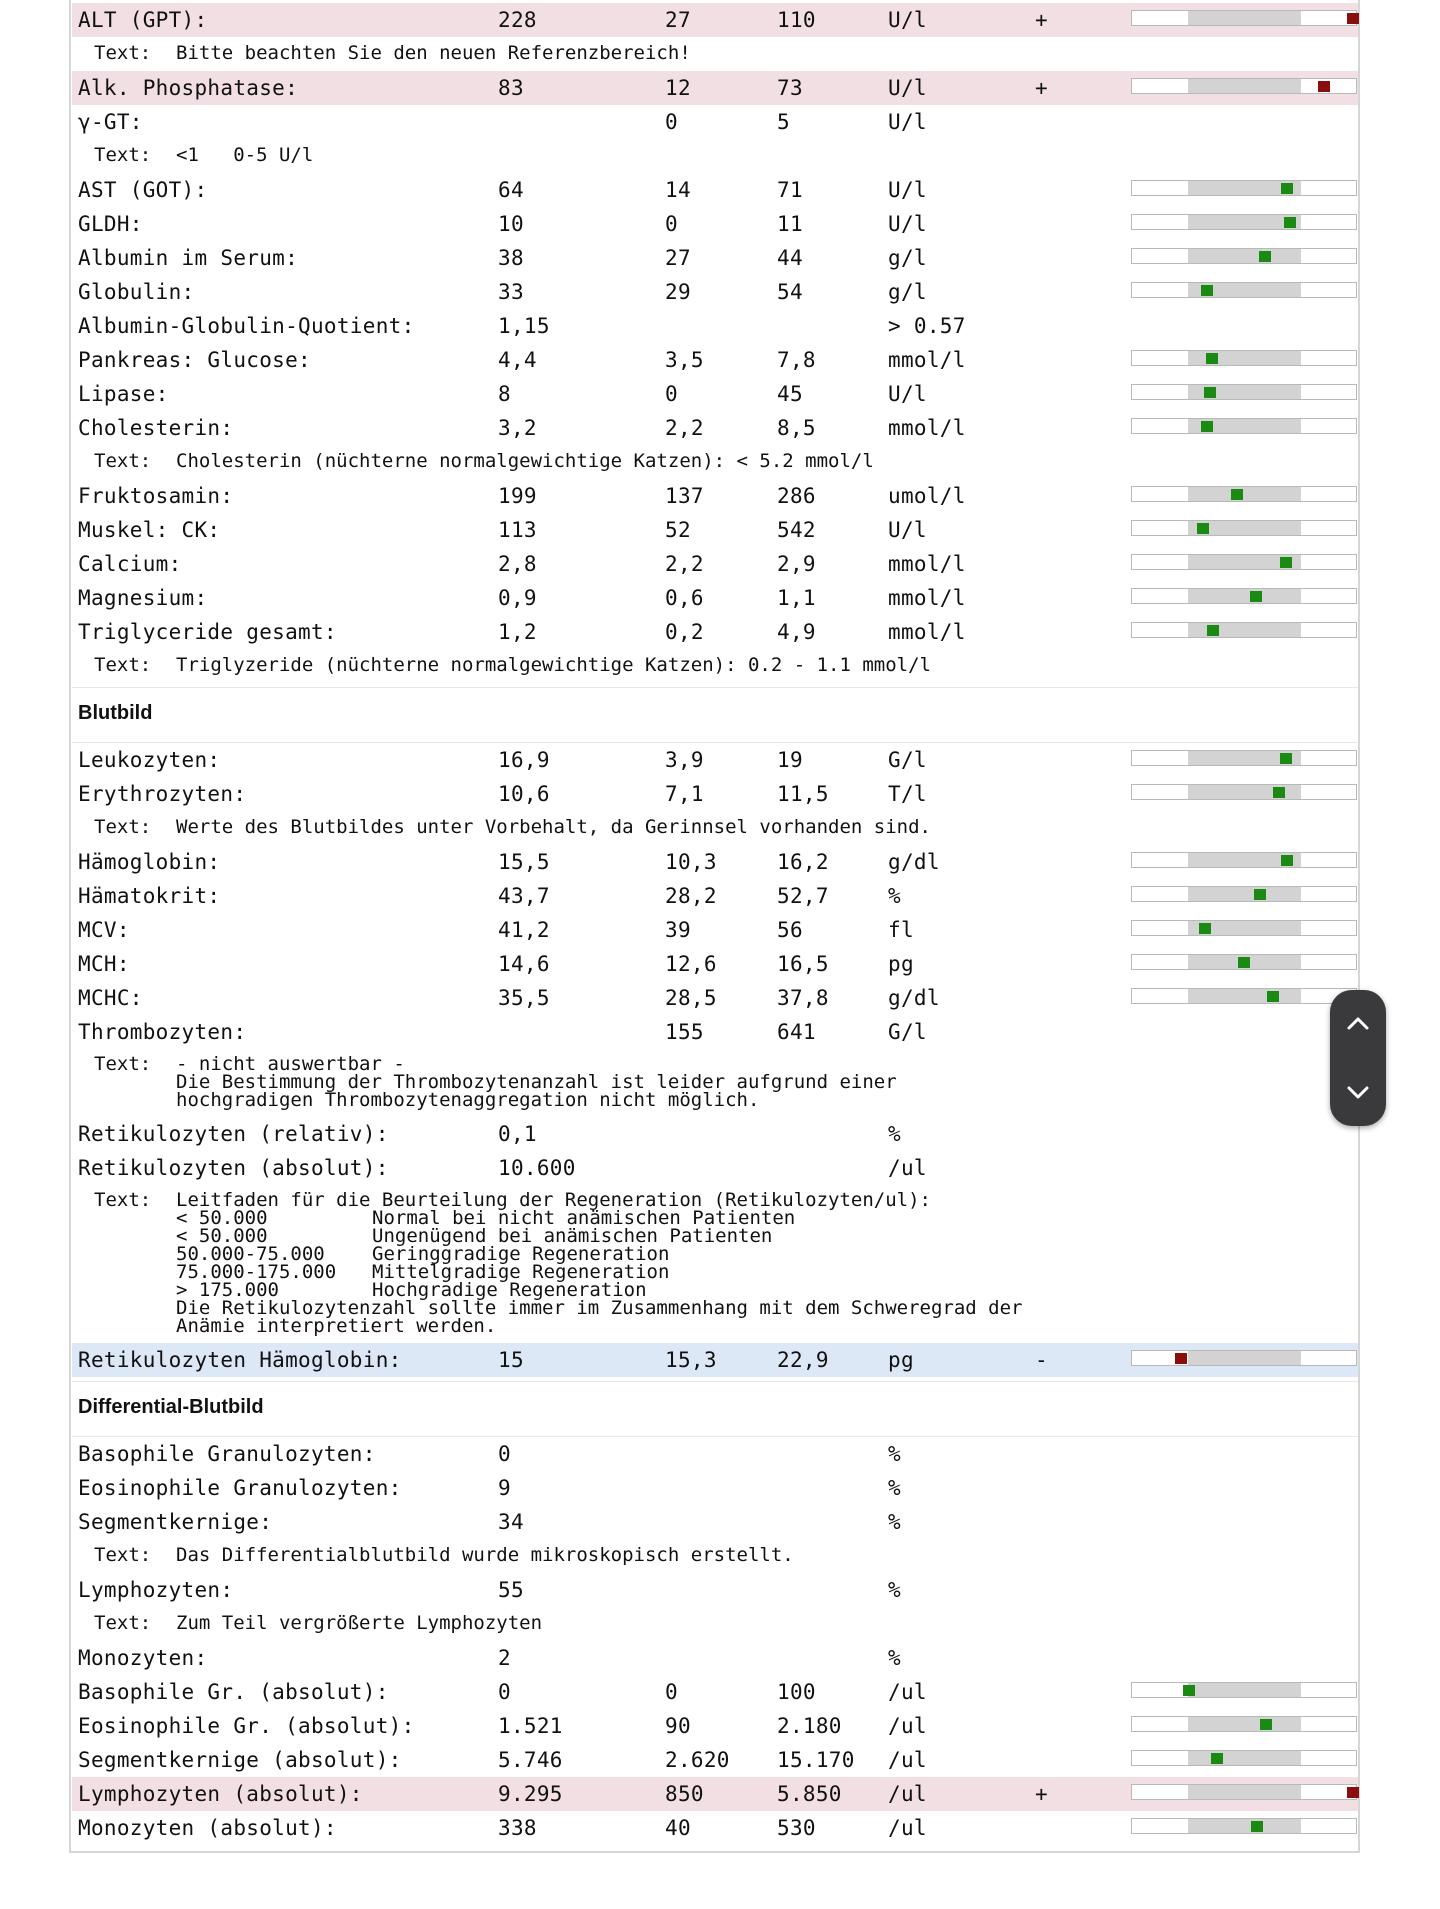 This screenshot has width=1440, height=1909. Describe the element at coordinates (790, 930) in the screenshot. I see `ref-max: 56` at that location.